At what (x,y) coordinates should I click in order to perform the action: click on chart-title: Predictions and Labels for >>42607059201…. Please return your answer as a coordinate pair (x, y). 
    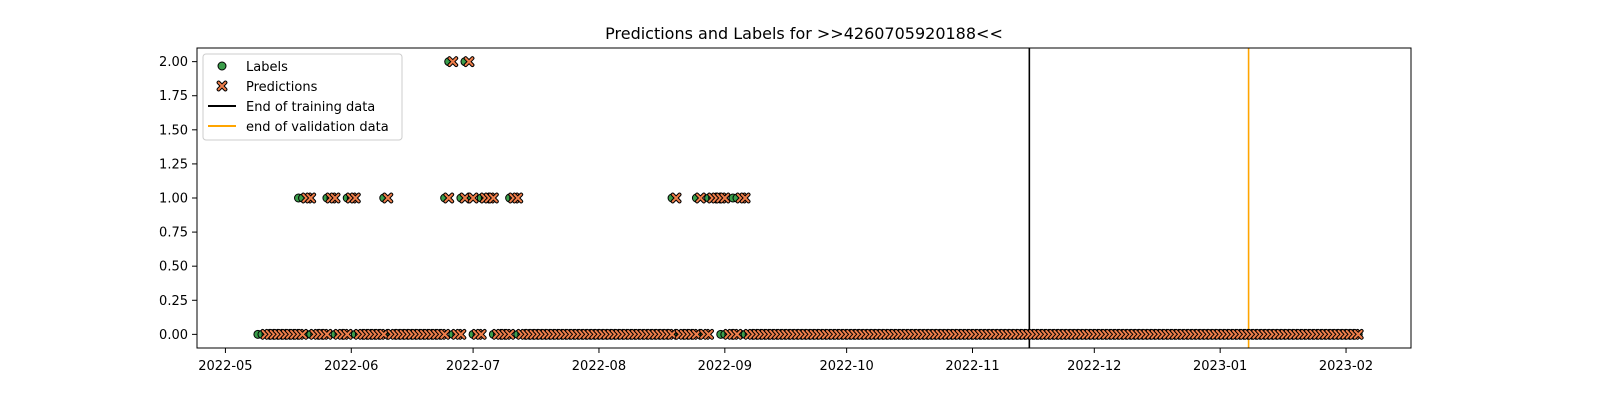
    Looking at the image, I should click on (804, 33).